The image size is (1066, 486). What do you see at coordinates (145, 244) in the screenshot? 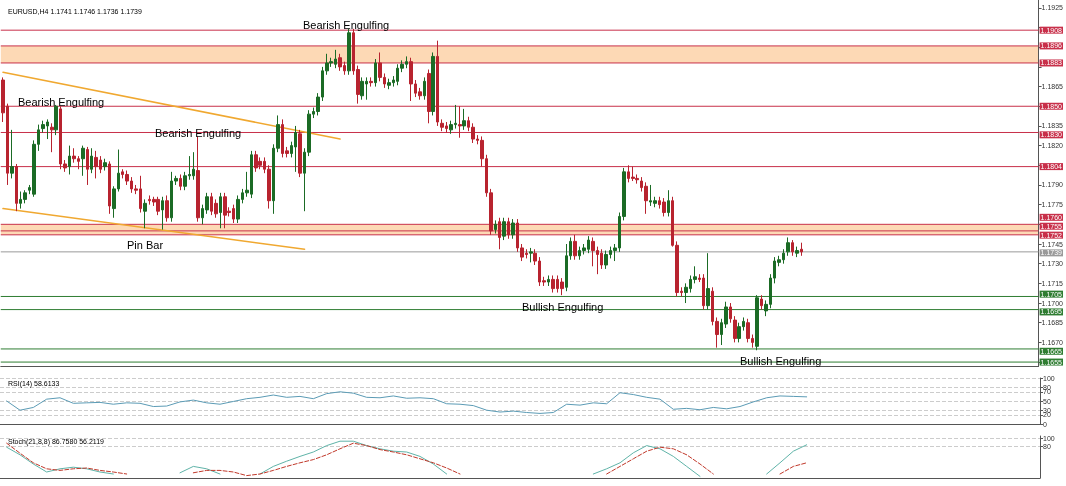
I see `annotation: Pin Bar` at bounding box center [145, 244].